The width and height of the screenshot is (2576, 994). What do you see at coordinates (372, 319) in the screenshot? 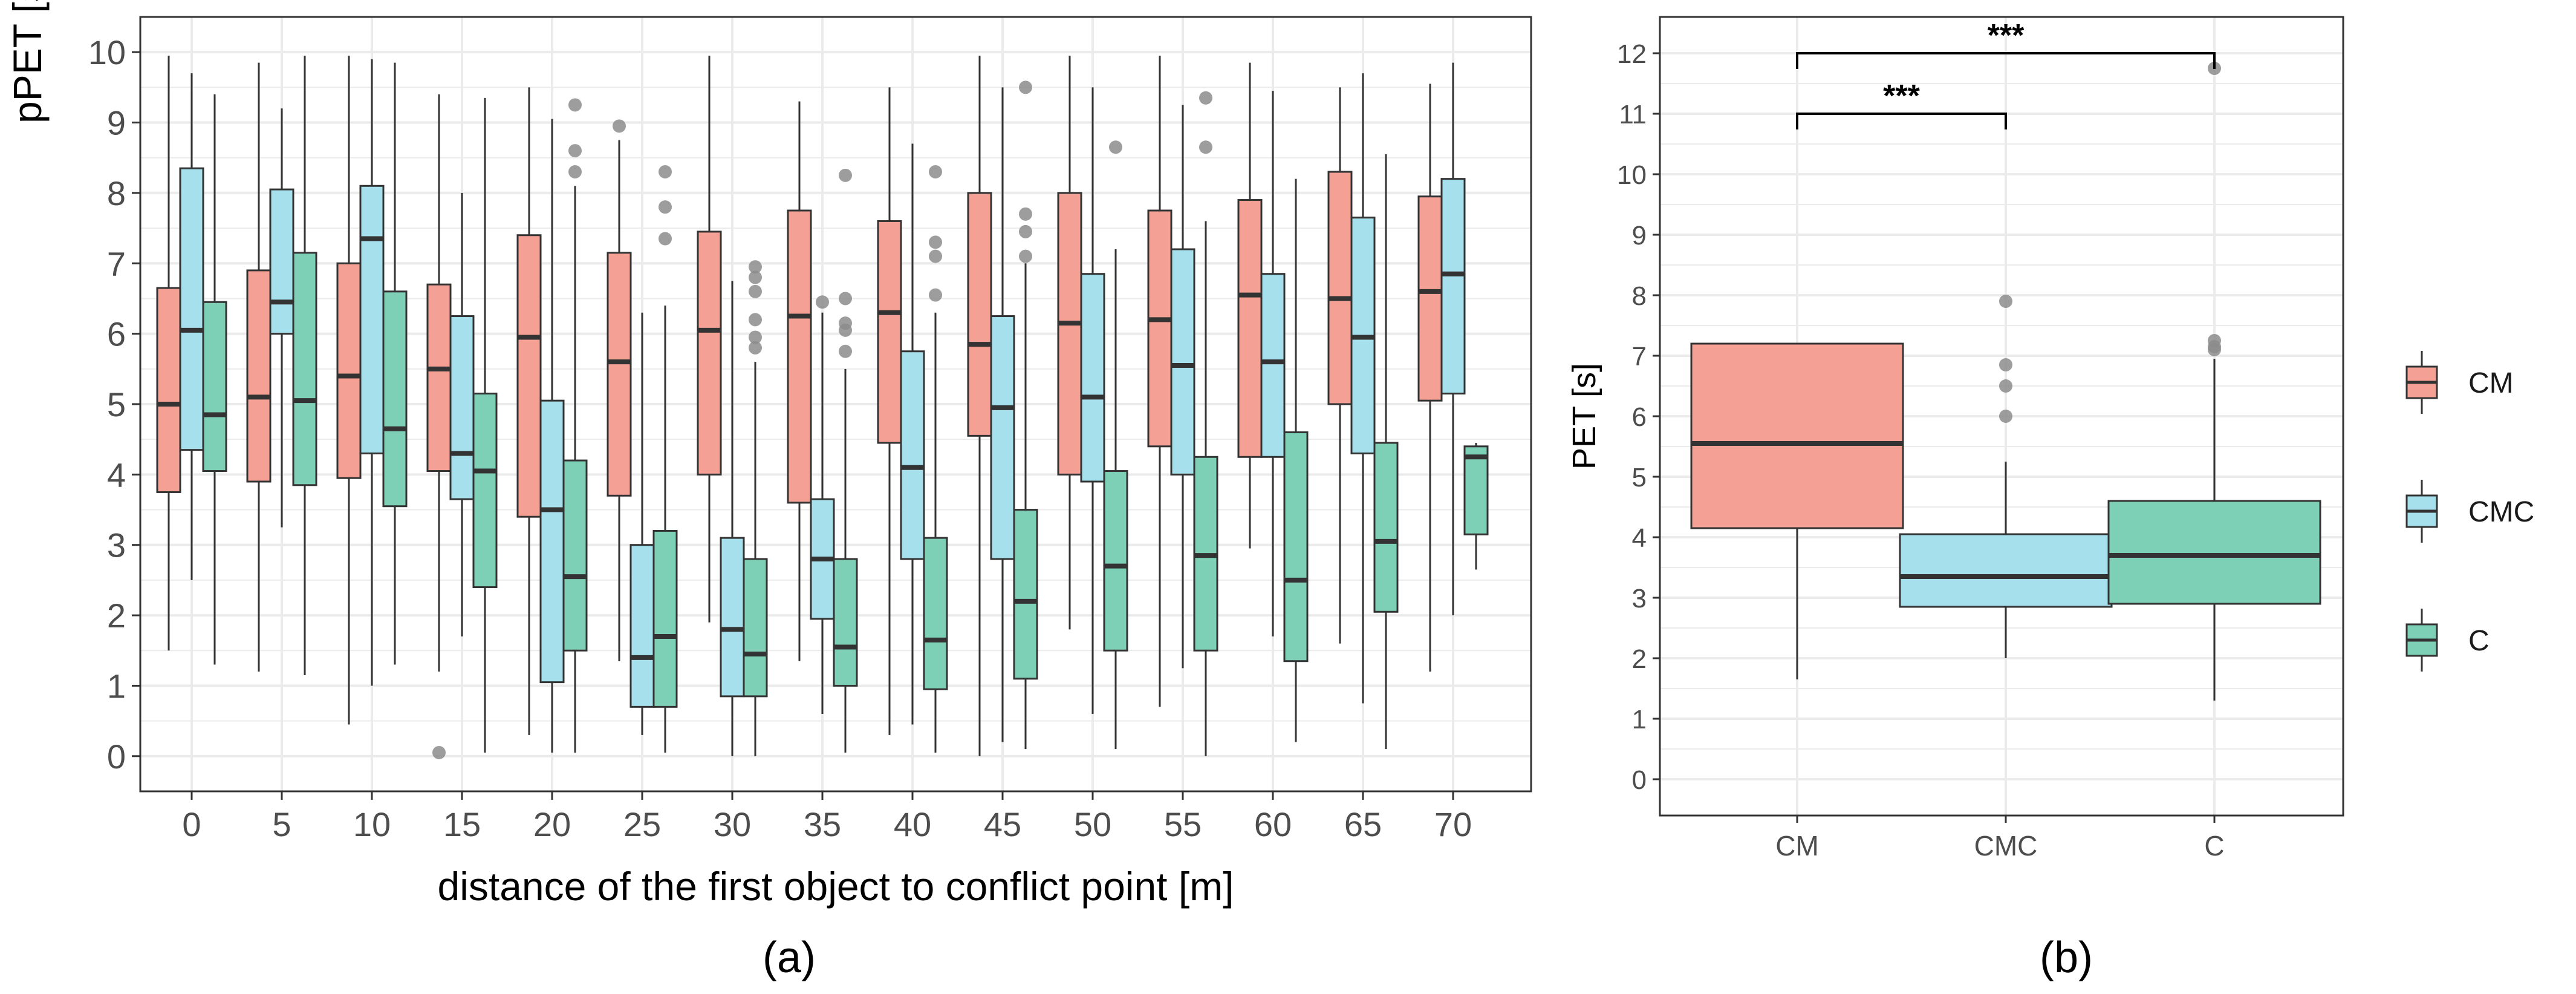
I see `box-cmc-10-box` at bounding box center [372, 319].